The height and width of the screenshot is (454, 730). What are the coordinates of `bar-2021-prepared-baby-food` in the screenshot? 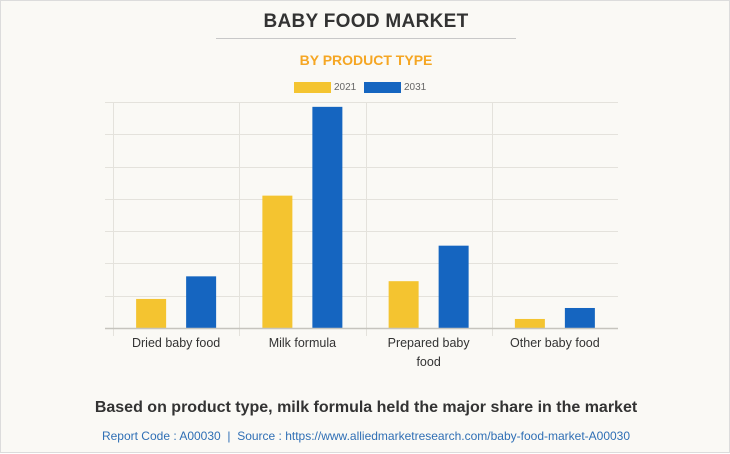 It's located at (403, 304).